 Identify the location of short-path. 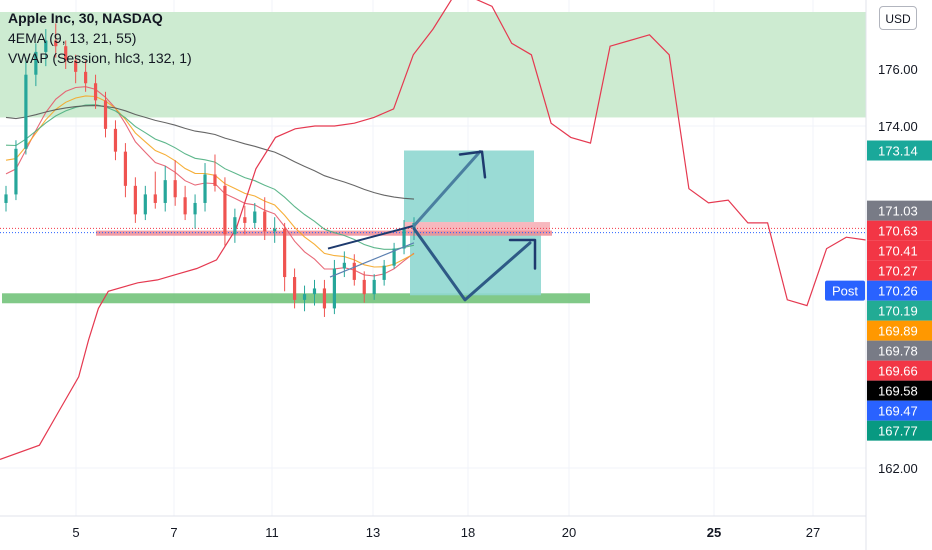
(472, 264).